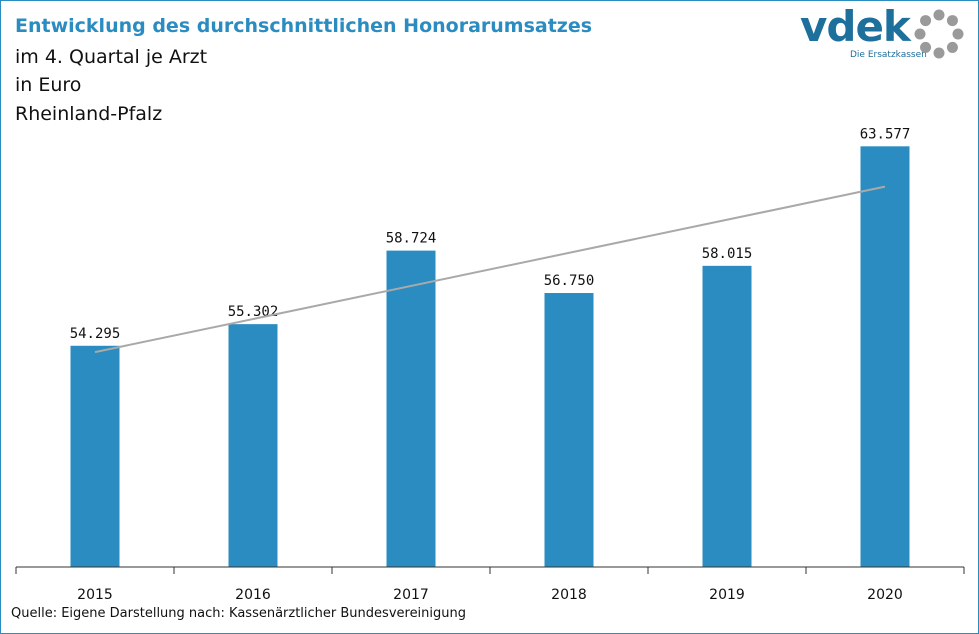 The height and width of the screenshot is (634, 979). I want to click on data-label-2018: 56.750, so click(569, 281).